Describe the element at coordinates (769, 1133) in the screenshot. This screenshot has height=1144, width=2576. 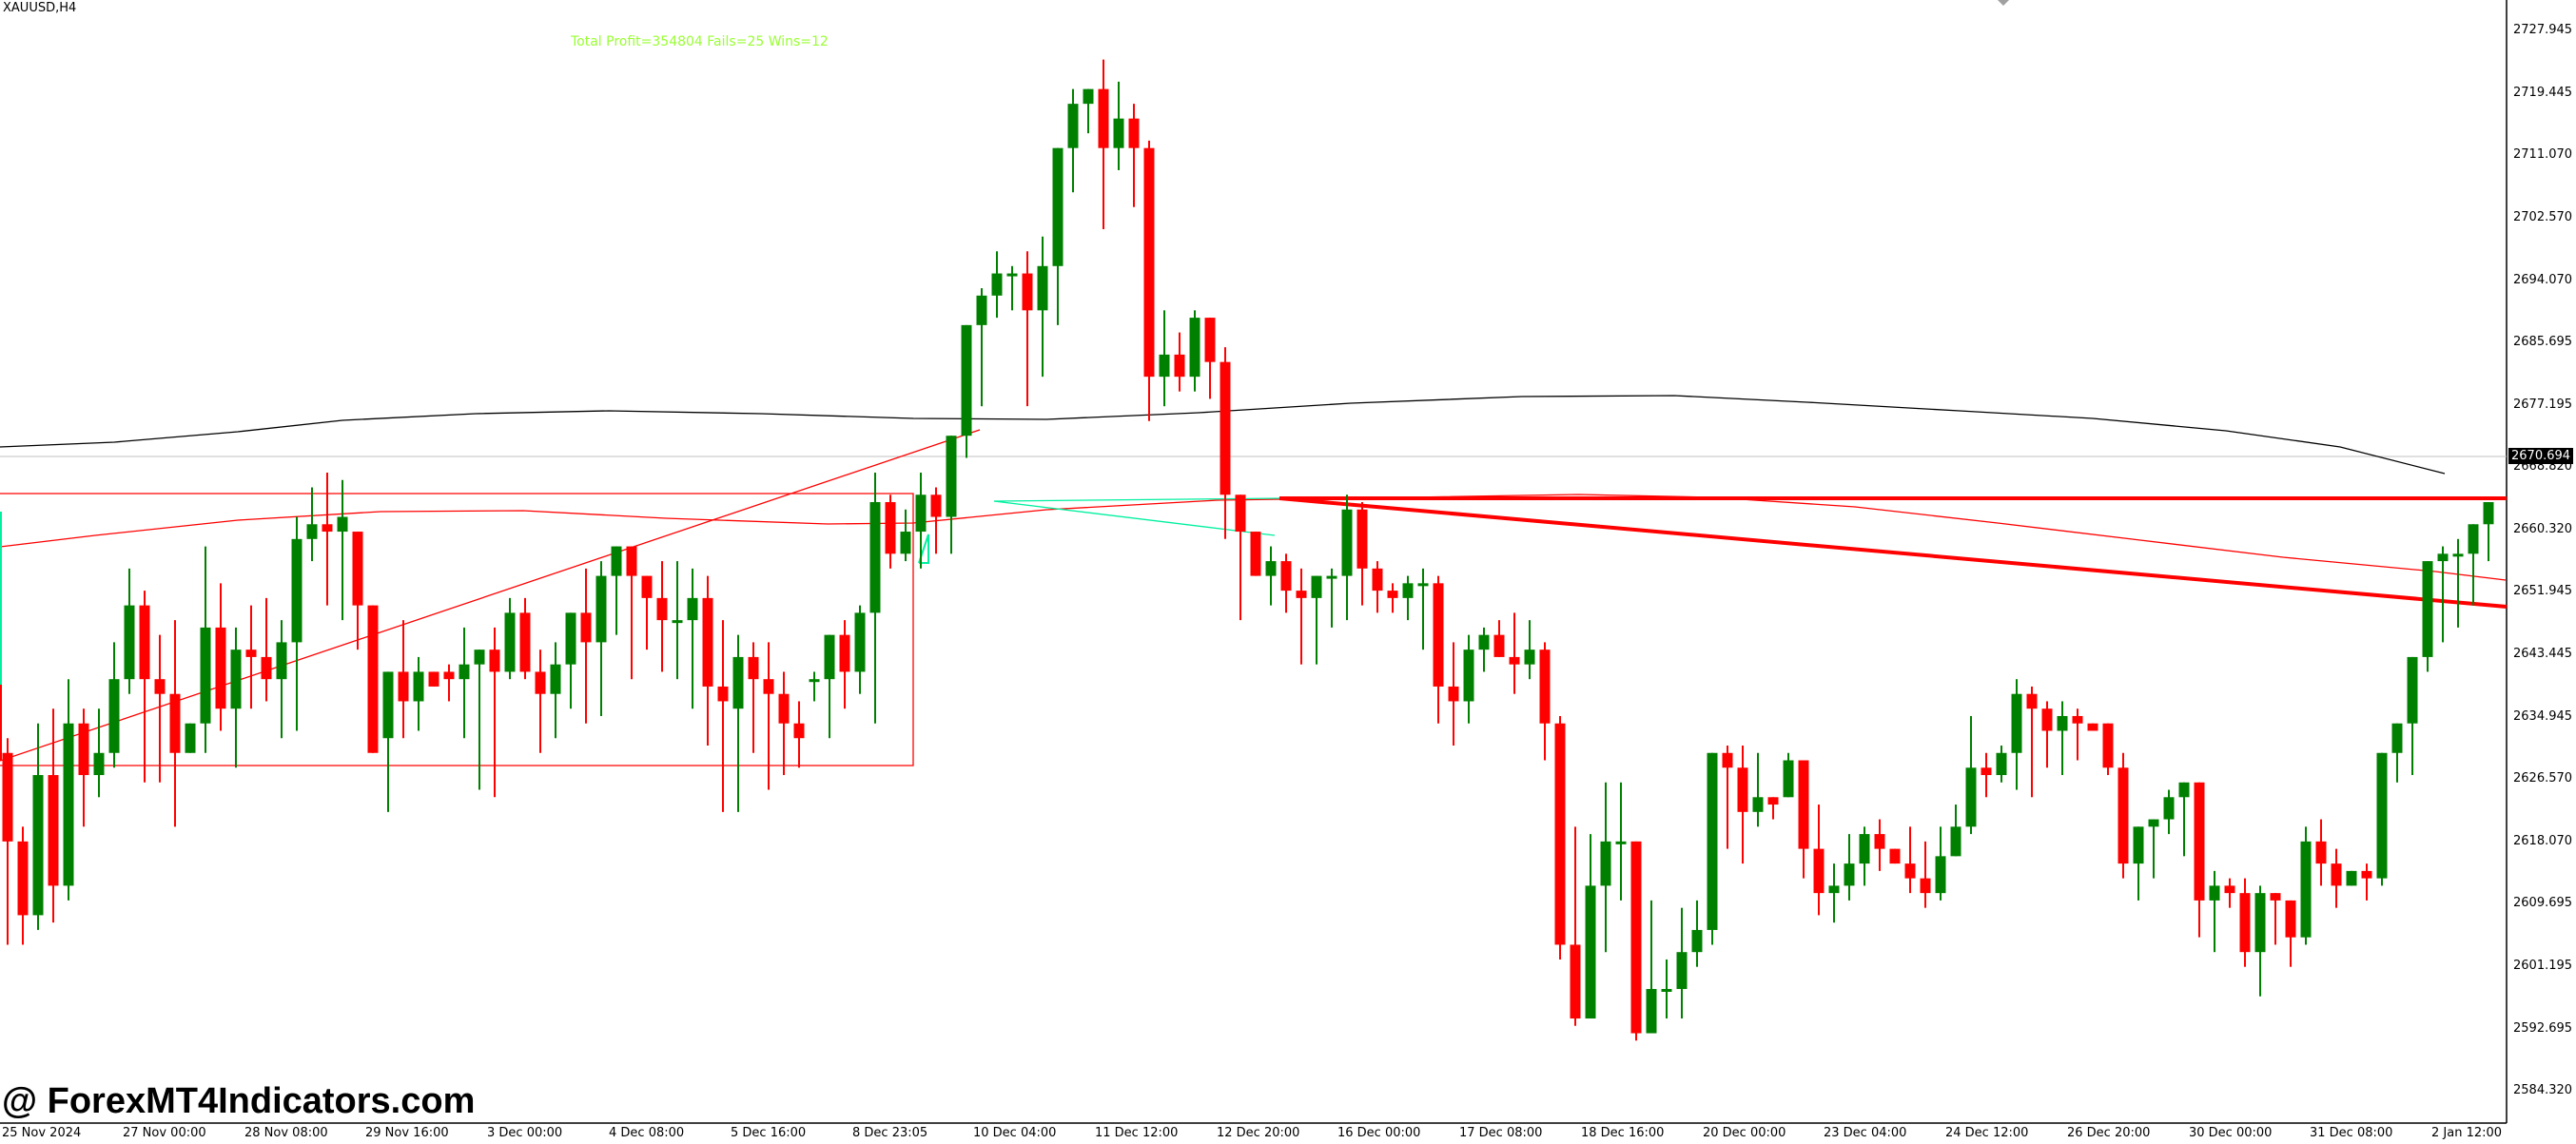
I see `time-tick-label: 5 Dec 16:00` at that location.